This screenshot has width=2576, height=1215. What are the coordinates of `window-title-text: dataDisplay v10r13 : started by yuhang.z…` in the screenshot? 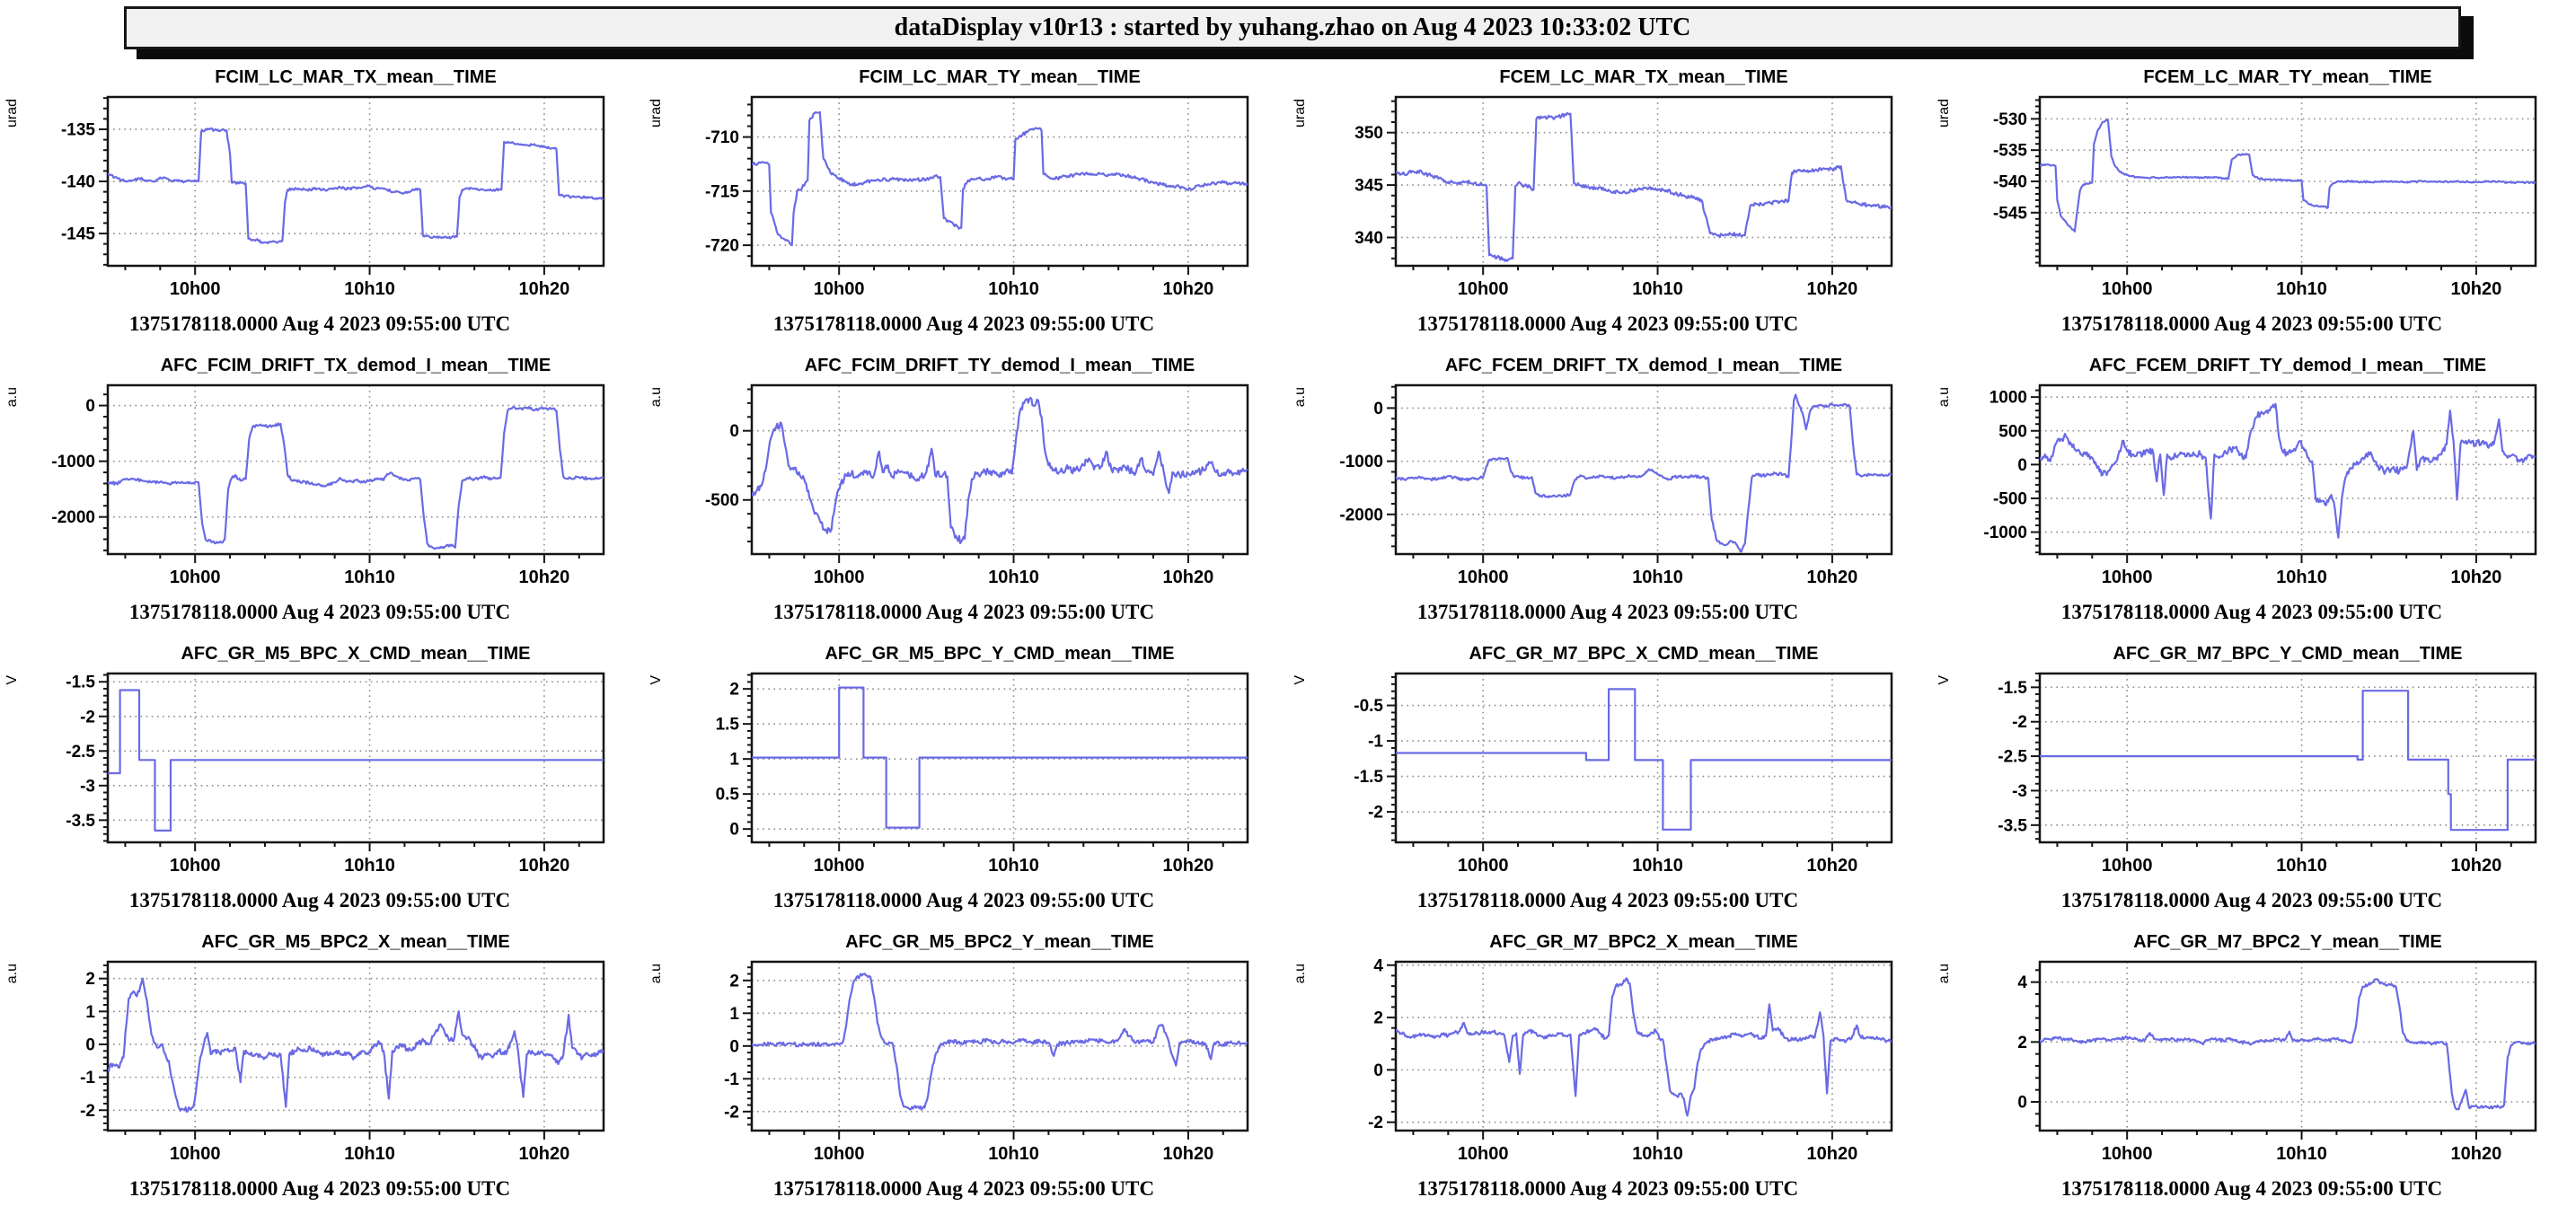 It's located at (1292, 27).